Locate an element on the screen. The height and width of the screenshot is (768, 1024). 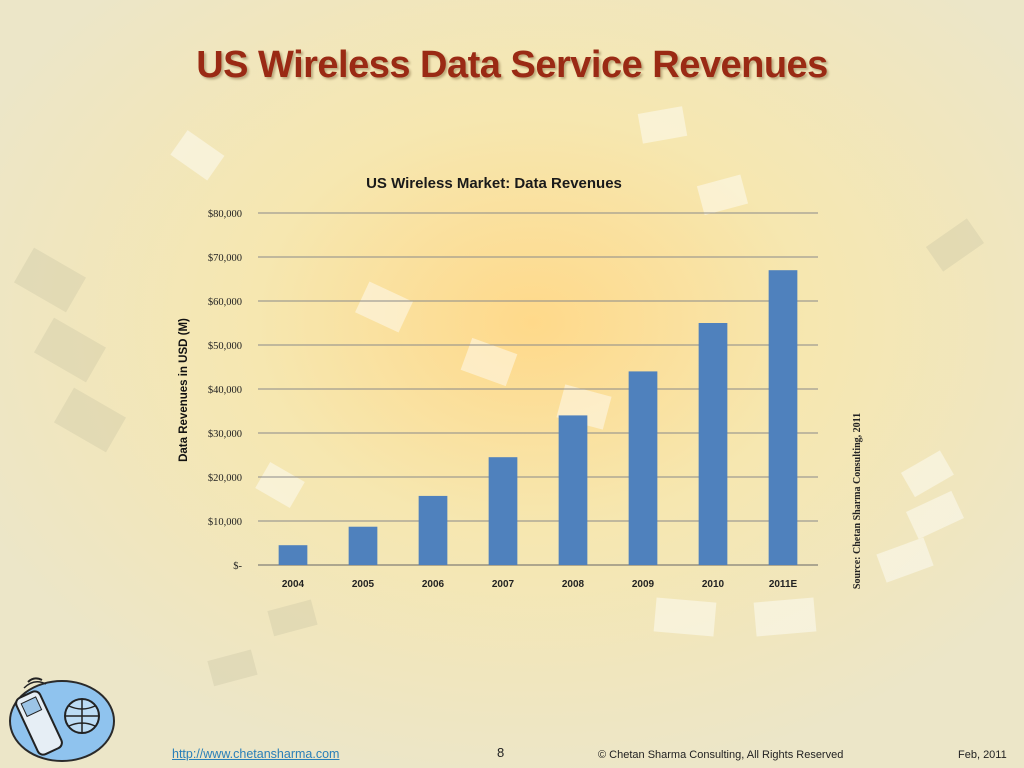
x-tick-label: 2008 is located at coordinates (573, 584).